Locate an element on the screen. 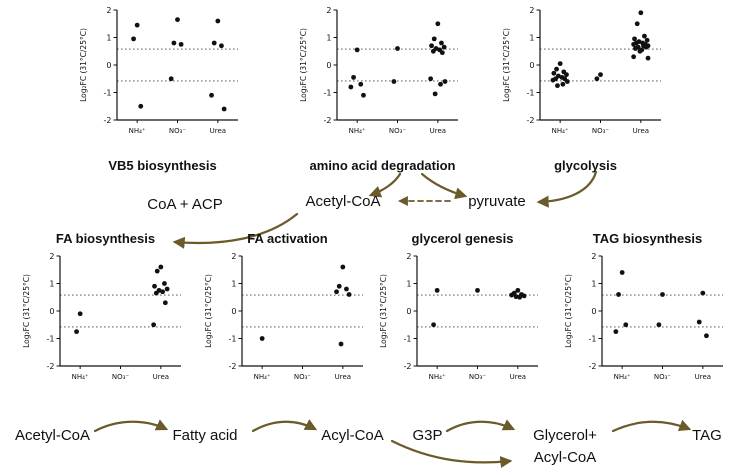 This screenshot has width=735, height=475. arrow-glycolysis-to-pyruvate is located at coordinates (567, 189).